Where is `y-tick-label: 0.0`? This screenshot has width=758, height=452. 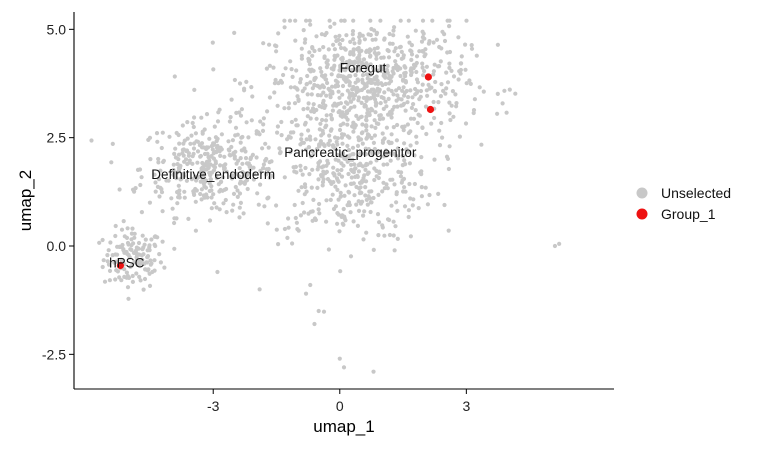
y-tick-label: 0.0 is located at coordinates (57, 246).